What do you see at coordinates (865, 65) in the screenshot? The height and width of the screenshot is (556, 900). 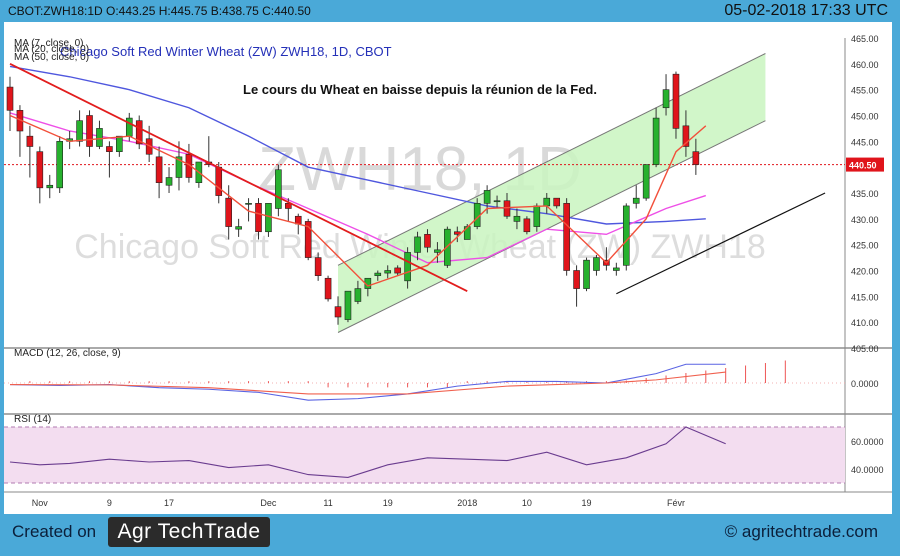 I see `price-tick-label: 460.00` at bounding box center [865, 65].